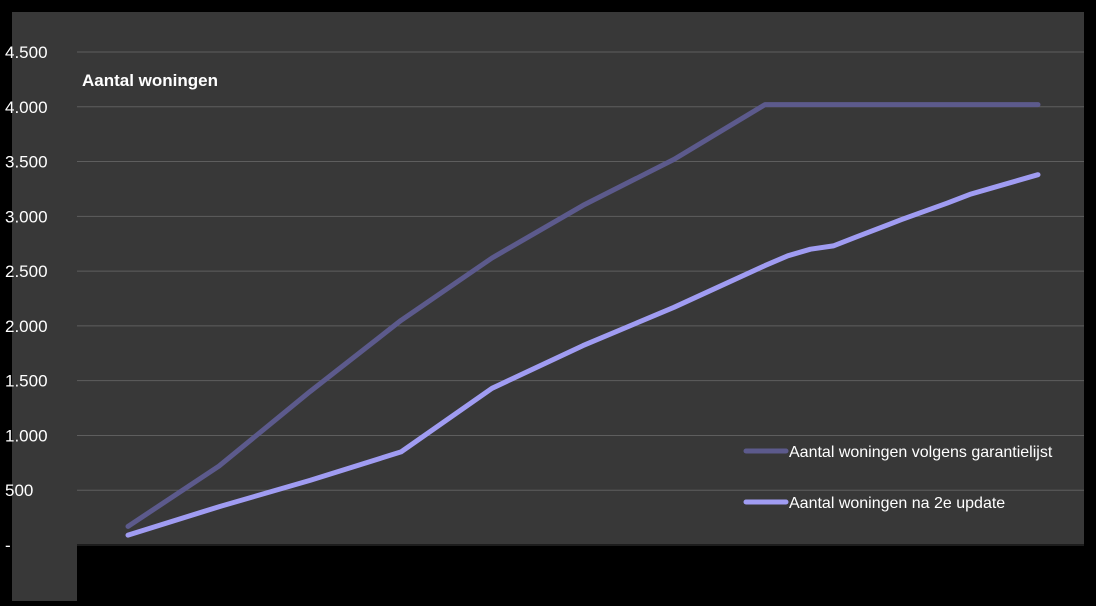 The image size is (1096, 606). I want to click on y-tick-label: 500, so click(19, 490).